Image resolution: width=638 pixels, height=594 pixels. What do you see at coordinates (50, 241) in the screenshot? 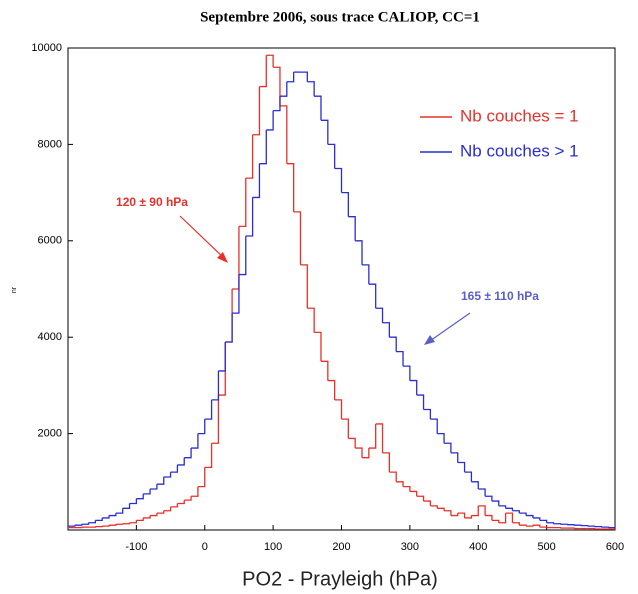
I see `y-tick-label: 6000` at bounding box center [50, 241].